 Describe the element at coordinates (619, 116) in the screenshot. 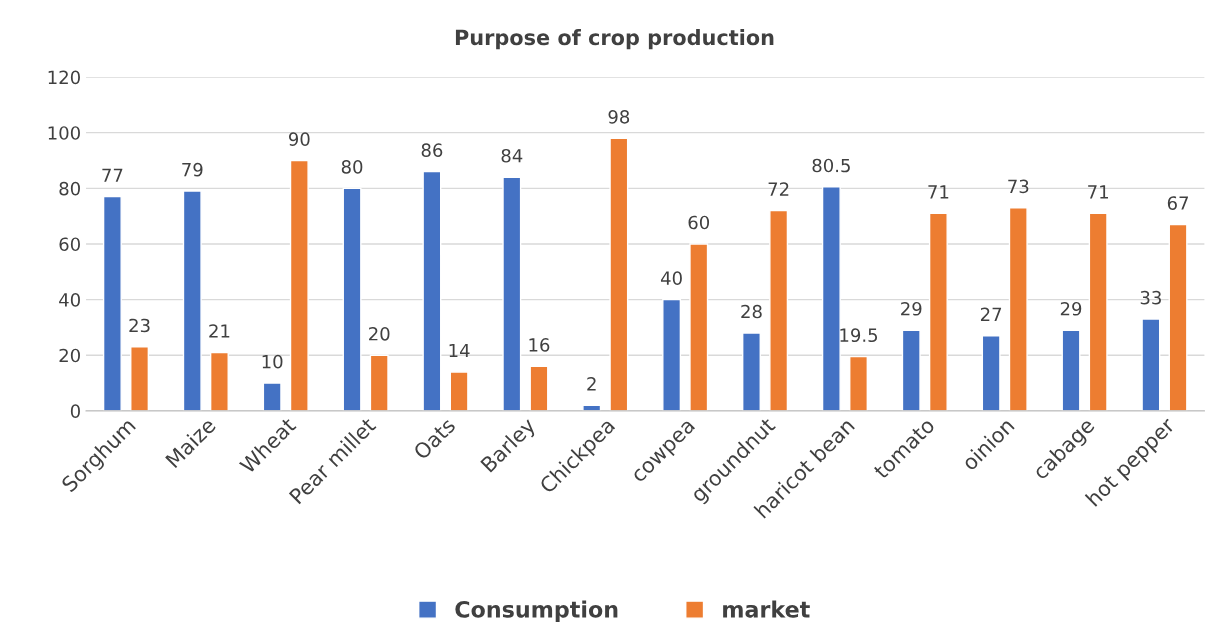

I see `data-label: 98` at that location.